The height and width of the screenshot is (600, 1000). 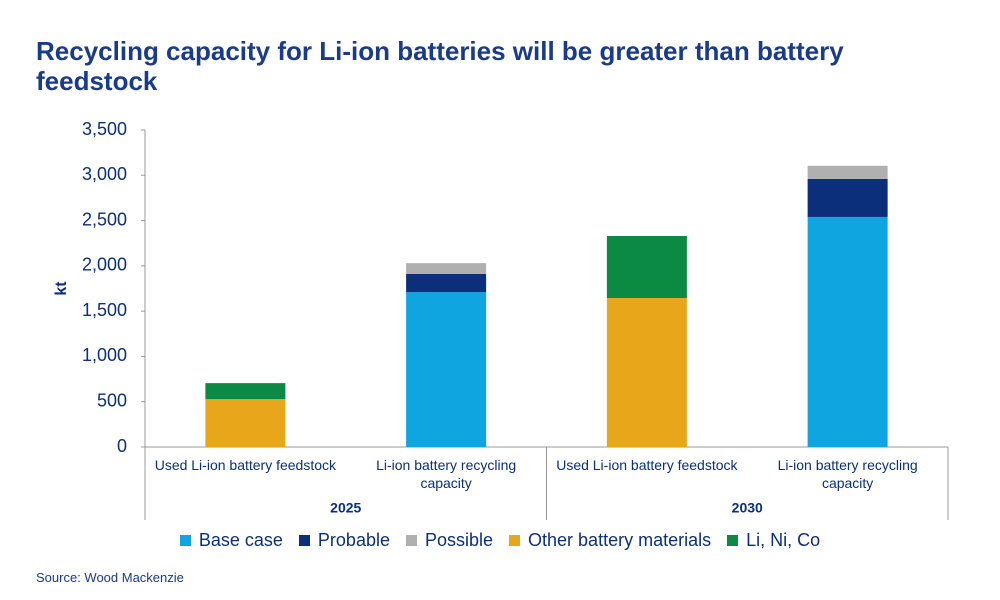 I want to click on y-tick-label: 500, so click(x=112, y=400).